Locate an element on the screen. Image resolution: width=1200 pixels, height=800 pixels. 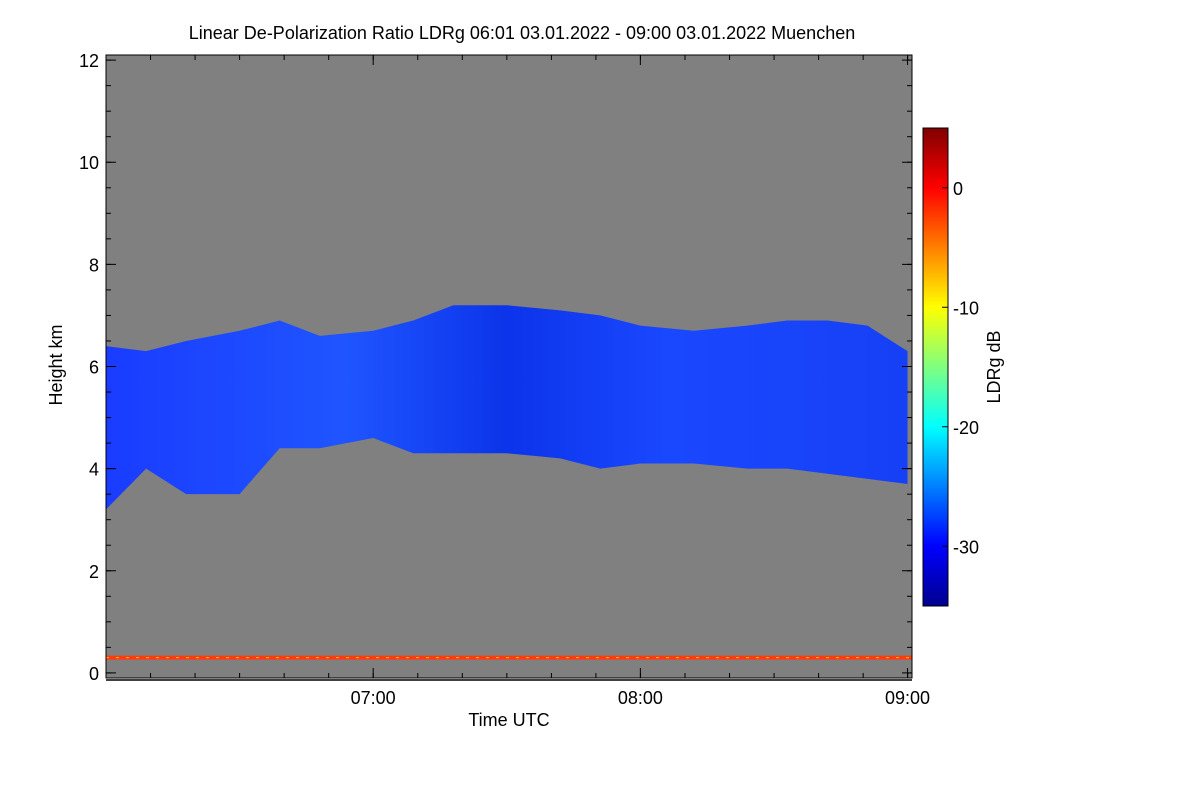
x-tick-label: 08:00 is located at coordinates (640, 698).